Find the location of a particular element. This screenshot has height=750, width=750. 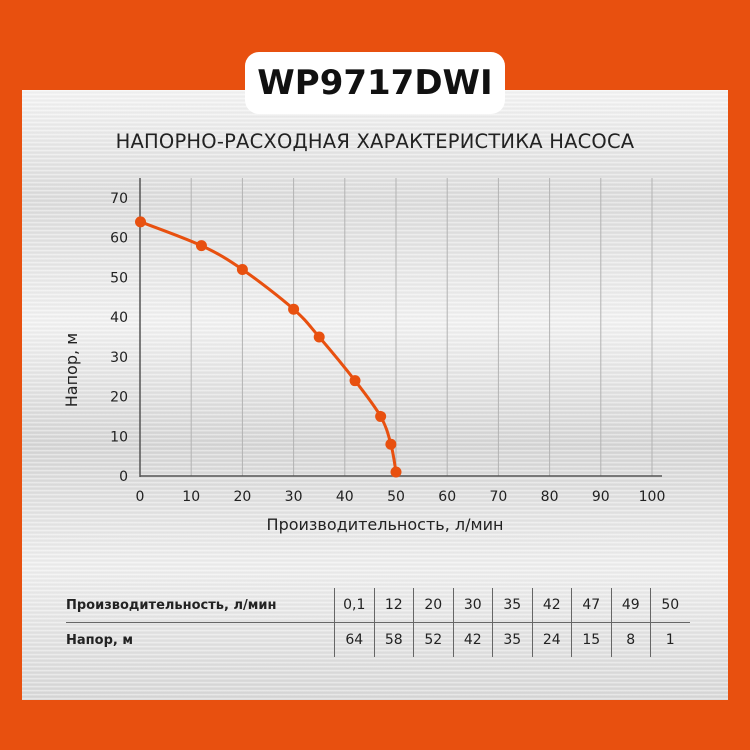

table-cell: 8 is located at coordinates (630, 639).